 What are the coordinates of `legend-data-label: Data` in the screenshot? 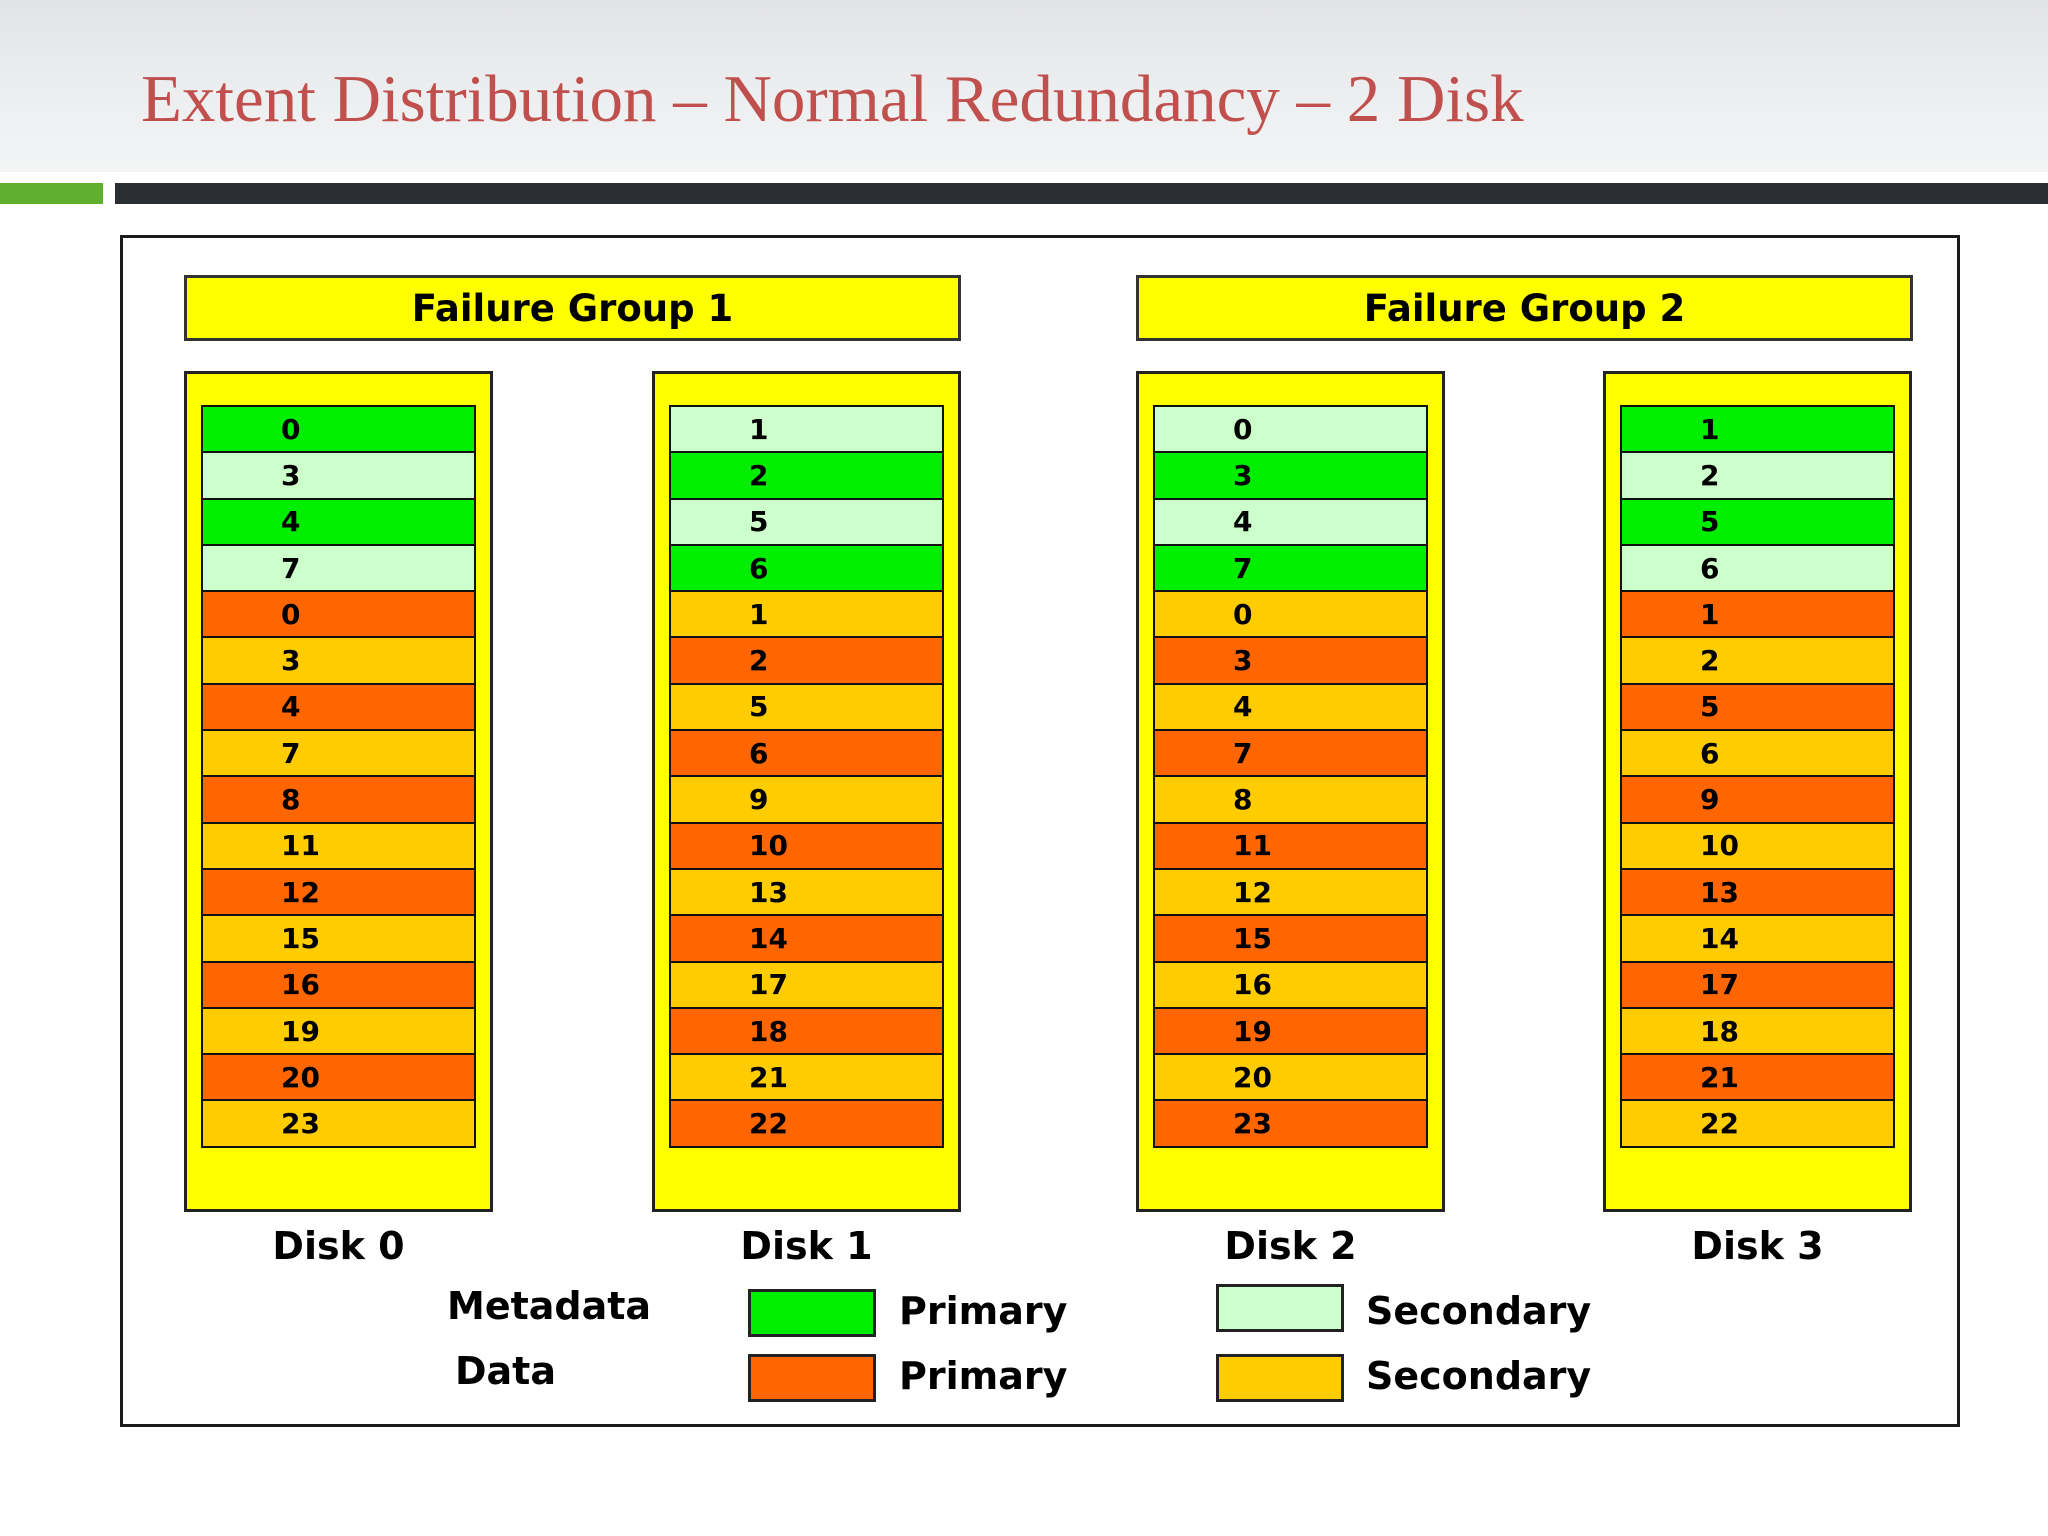 It's located at (505, 1371).